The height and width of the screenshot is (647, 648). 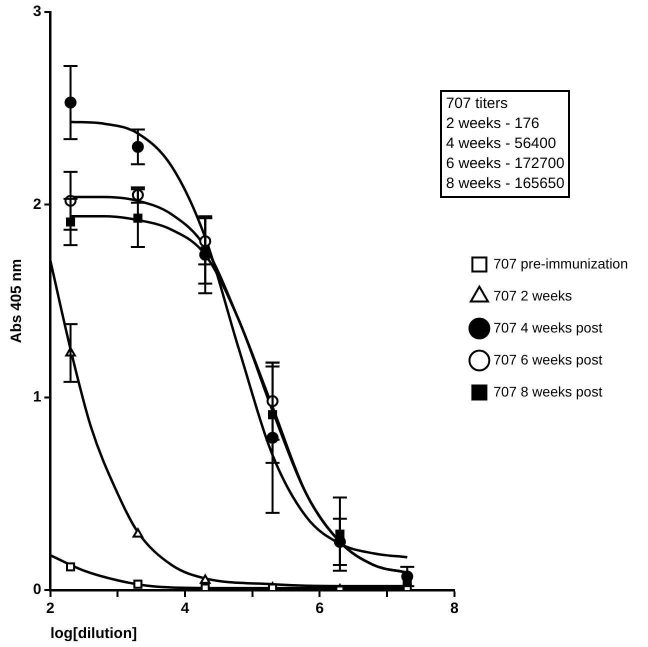 I want to click on y-tick-label: 0, so click(x=37, y=589).